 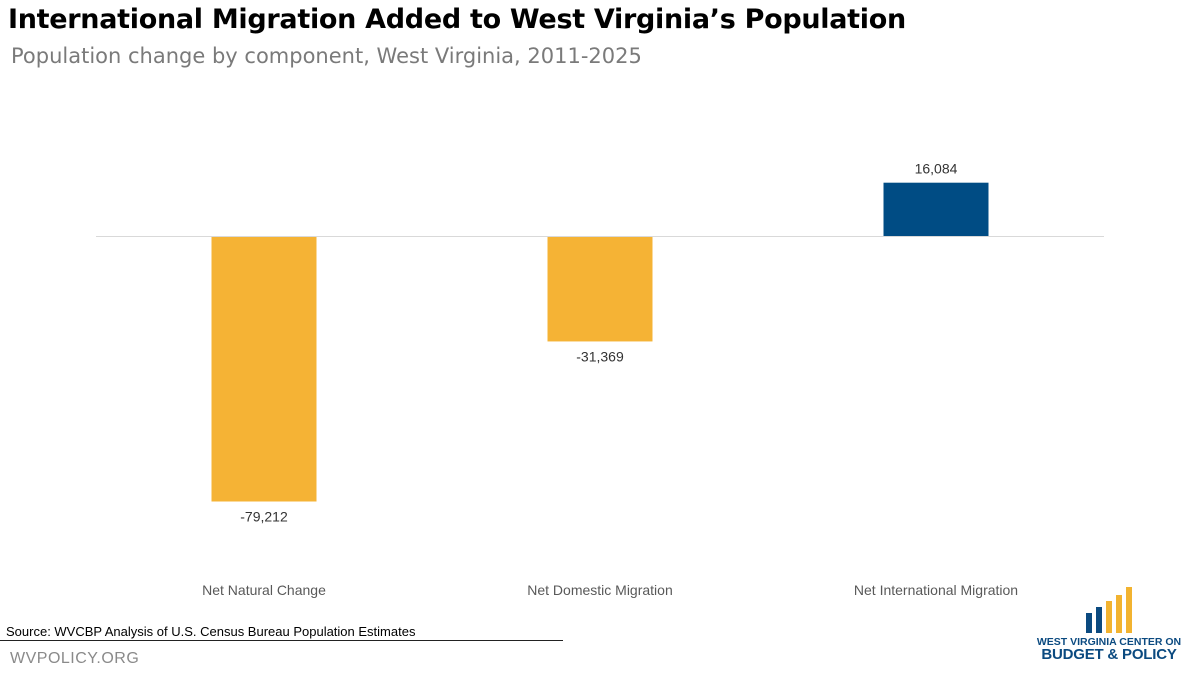 I want to click on source-divider, so click(x=281, y=640).